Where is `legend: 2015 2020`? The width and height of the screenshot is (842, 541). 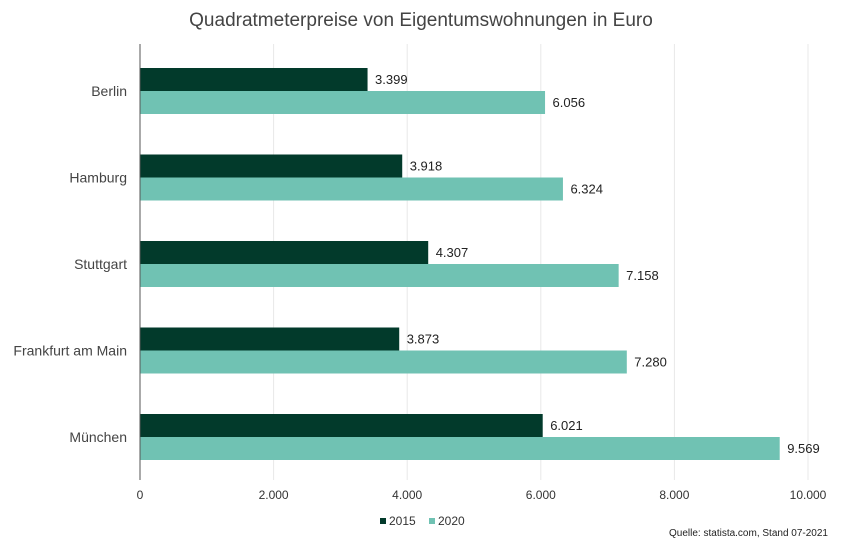 legend: 2015 2020 is located at coordinates (422, 521).